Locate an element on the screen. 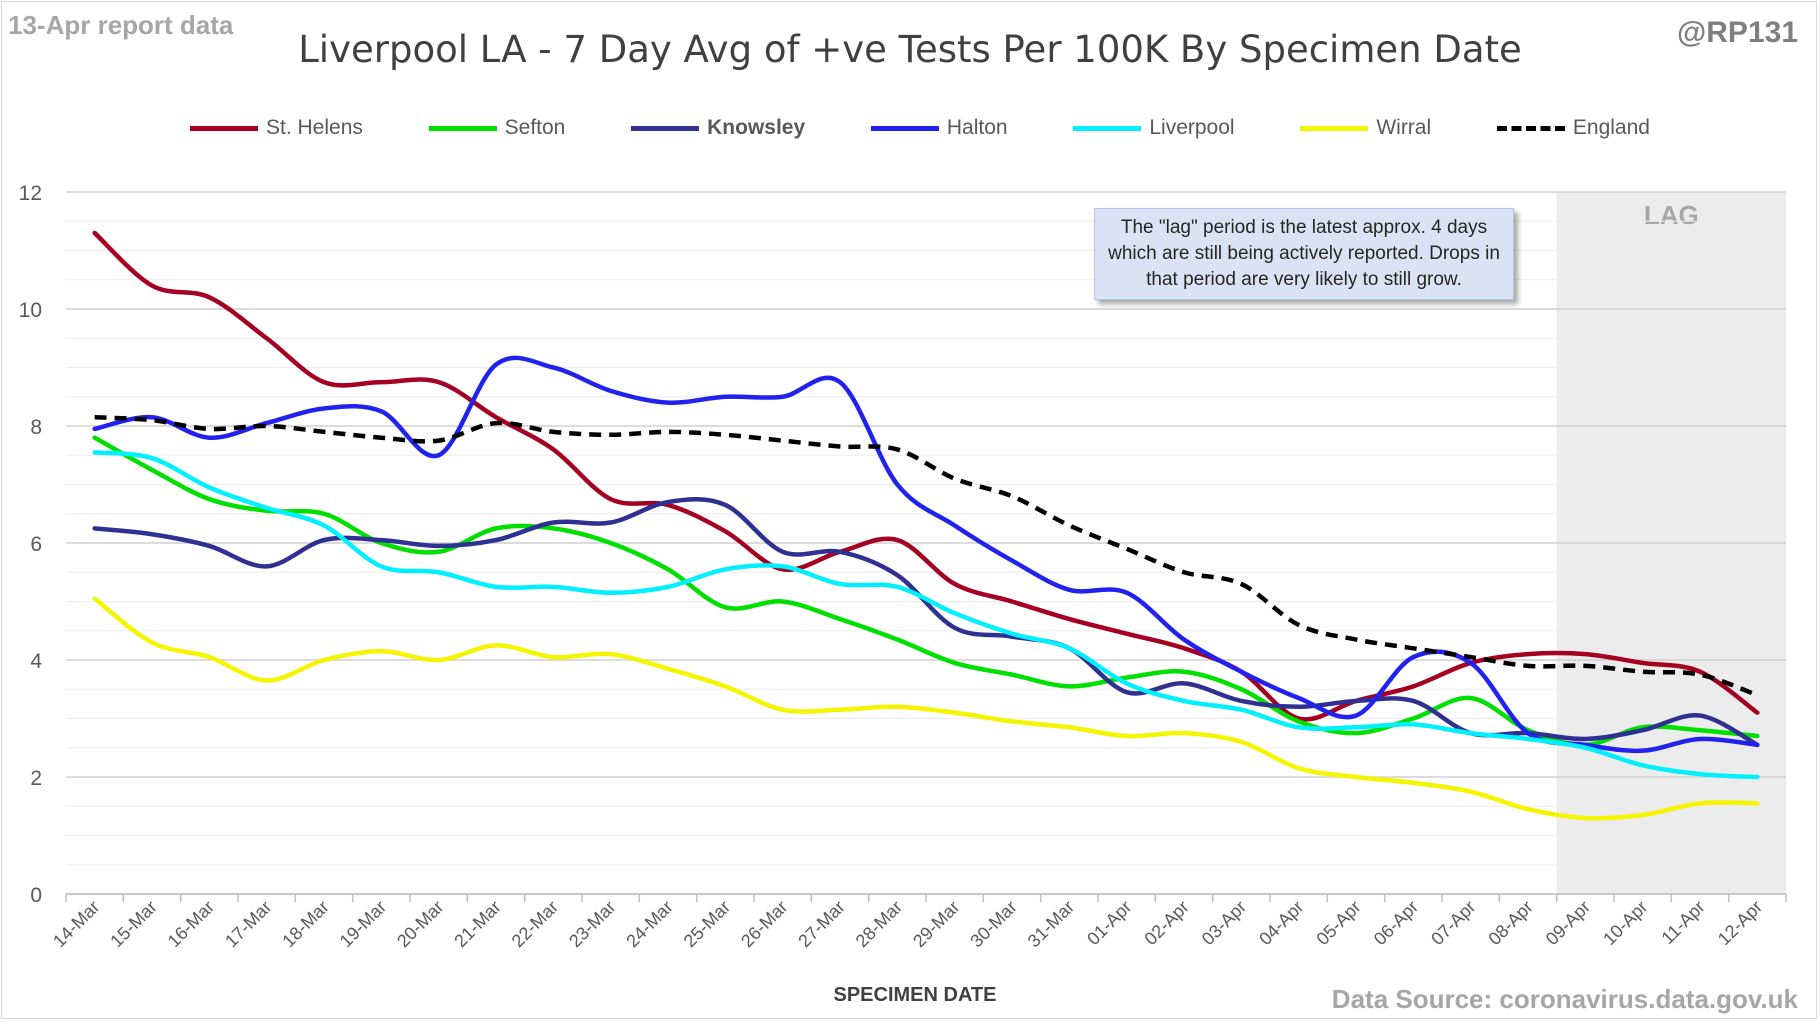 The image size is (1820, 1022). x-tick-label: 04-Apr is located at coordinates (1281, 923).